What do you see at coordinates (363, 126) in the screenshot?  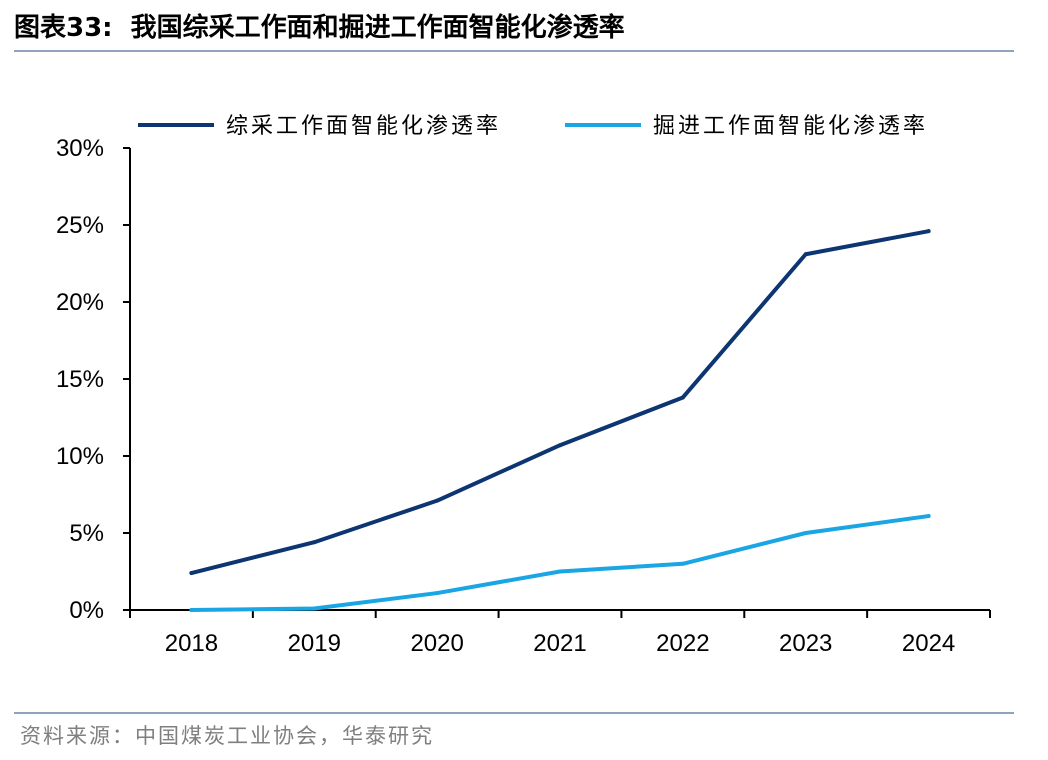 I see `legend-label-1: 综采工作面智能化渗透率` at bounding box center [363, 126].